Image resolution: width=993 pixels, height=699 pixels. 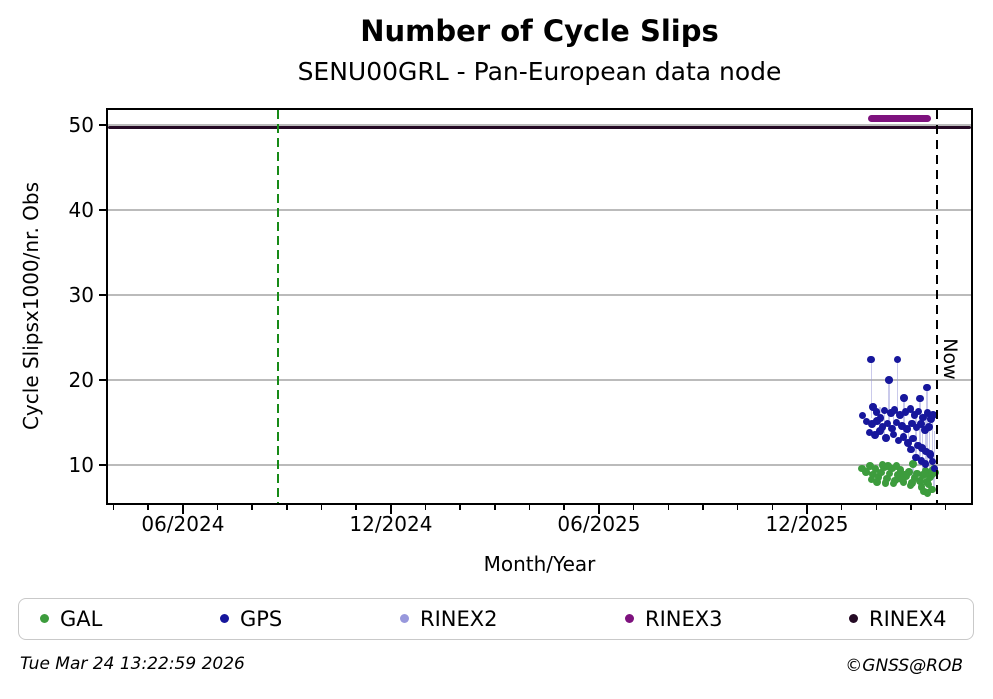 I want to click on legend-label-gal: GAL, so click(x=81, y=618).